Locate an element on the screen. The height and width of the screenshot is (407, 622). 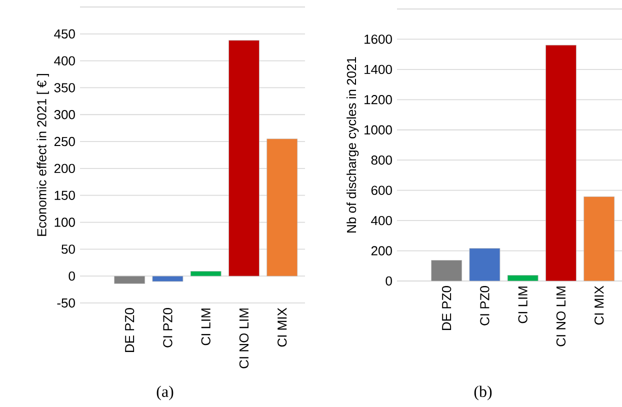
y-tick-label: -50 is located at coordinates (66, 303).